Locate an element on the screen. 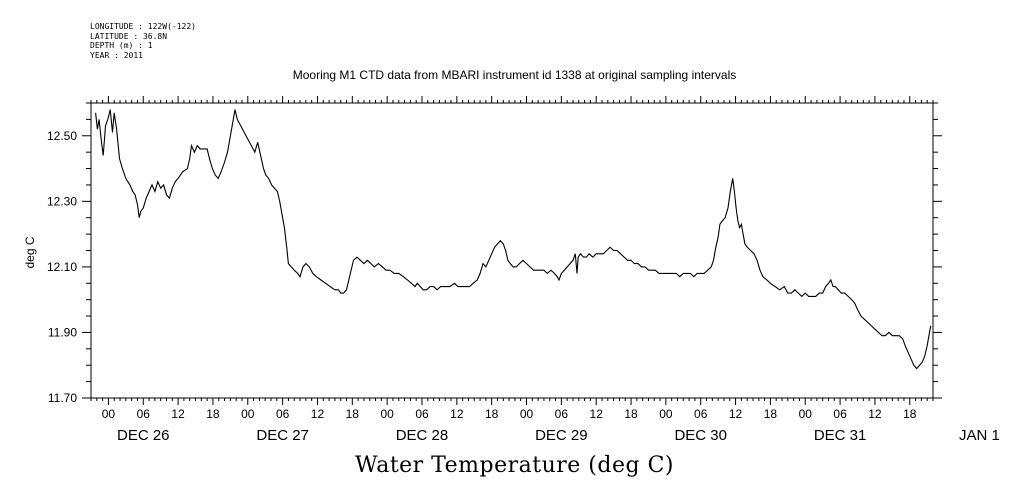 This screenshot has width=1009, height=504. y-tick-label: 12.50 is located at coordinates (62, 136).